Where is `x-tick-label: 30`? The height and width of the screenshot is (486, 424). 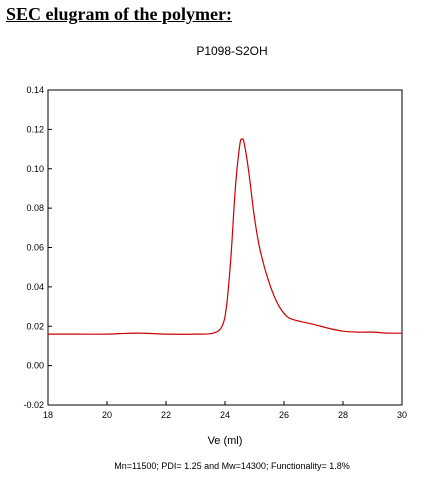 x-tick-label: 30 is located at coordinates (402, 415).